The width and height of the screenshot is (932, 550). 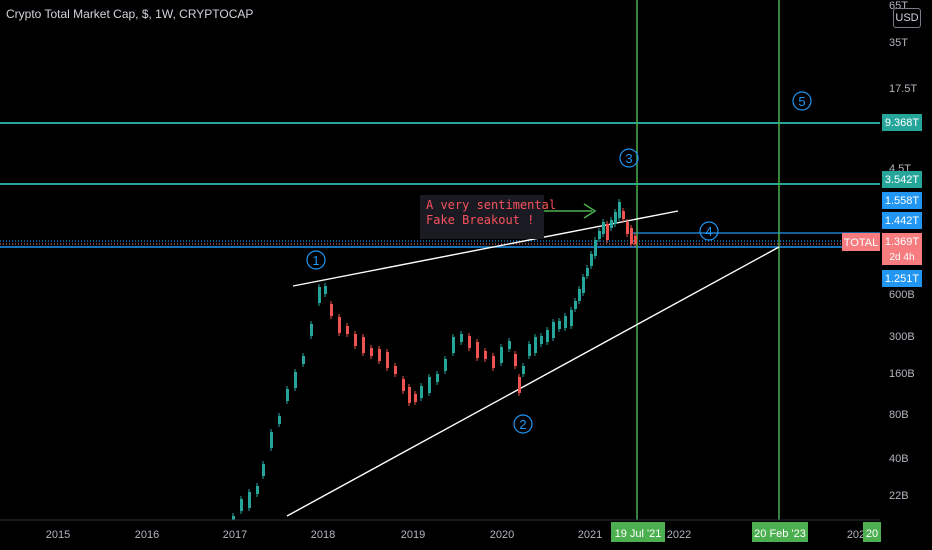 I want to click on svg-text: 19 Jul '21, so click(x=638, y=534).